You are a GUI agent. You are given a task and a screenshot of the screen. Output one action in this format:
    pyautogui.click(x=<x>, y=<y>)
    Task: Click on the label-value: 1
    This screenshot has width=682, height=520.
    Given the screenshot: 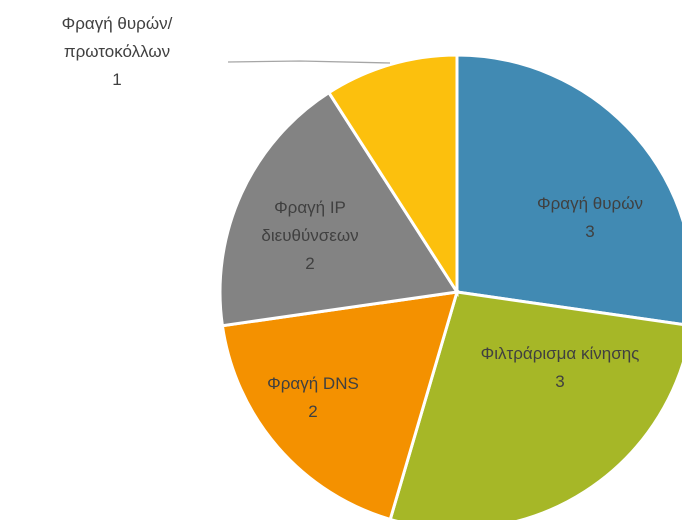 What is the action you would take?
    pyautogui.click(x=117, y=79)
    